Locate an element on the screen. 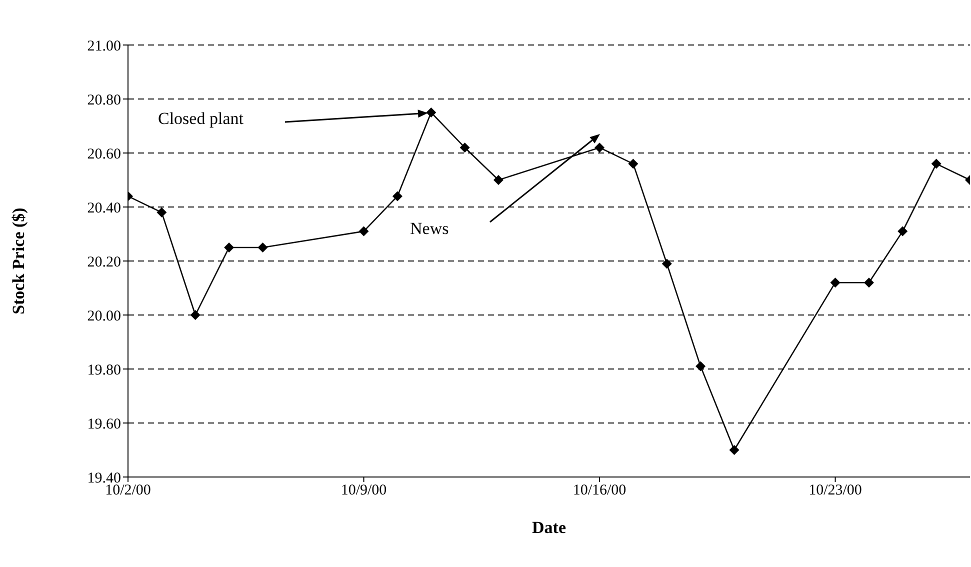  annotation: Closed plant is located at coordinates (201, 118).